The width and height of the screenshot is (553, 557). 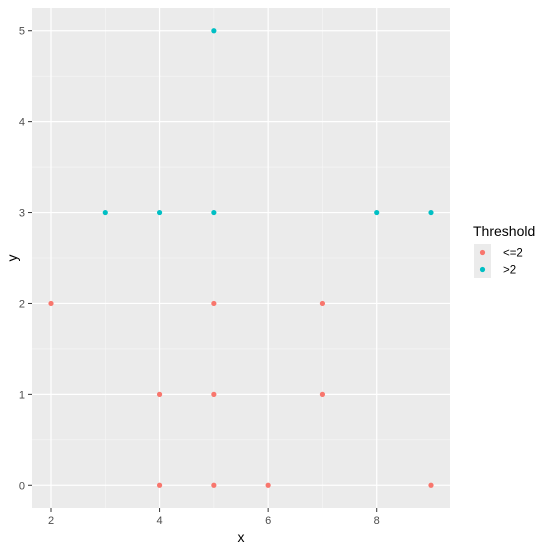 What do you see at coordinates (498, 261) in the screenshot?
I see `legend-items: <=2>2` at bounding box center [498, 261].